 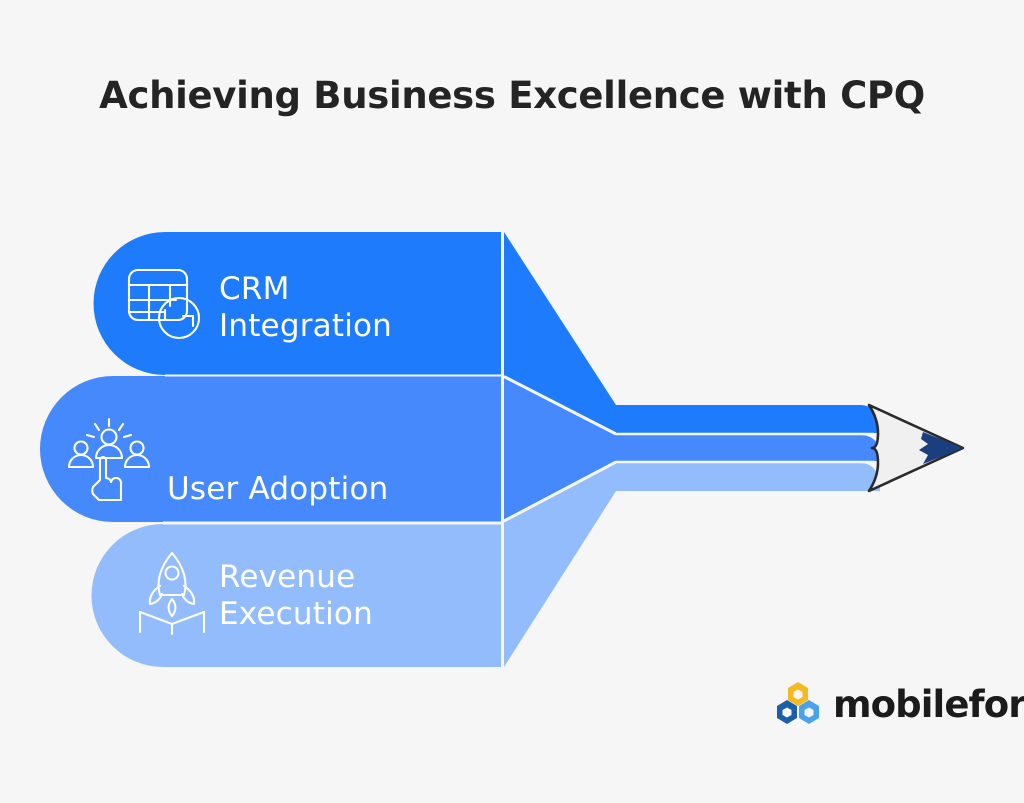 I want to click on table-sync-icon, so click(x=166, y=304).